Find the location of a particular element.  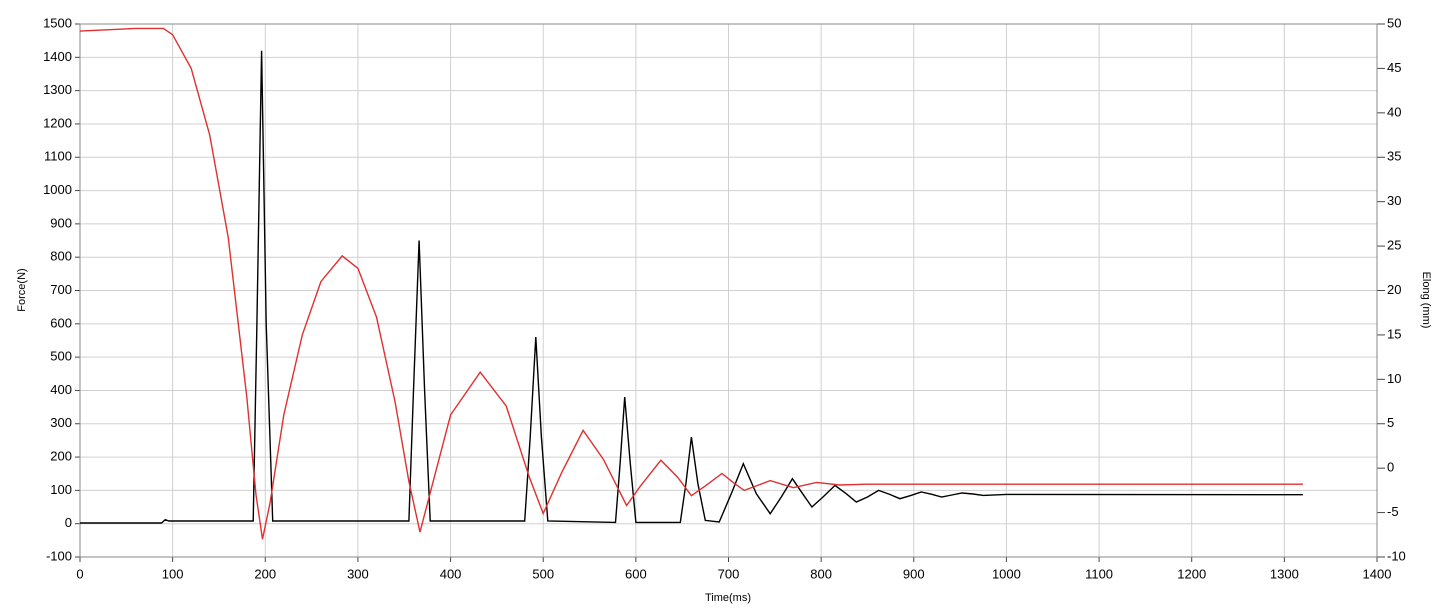

y2-tick-label: 20 is located at coordinates (1394, 289).